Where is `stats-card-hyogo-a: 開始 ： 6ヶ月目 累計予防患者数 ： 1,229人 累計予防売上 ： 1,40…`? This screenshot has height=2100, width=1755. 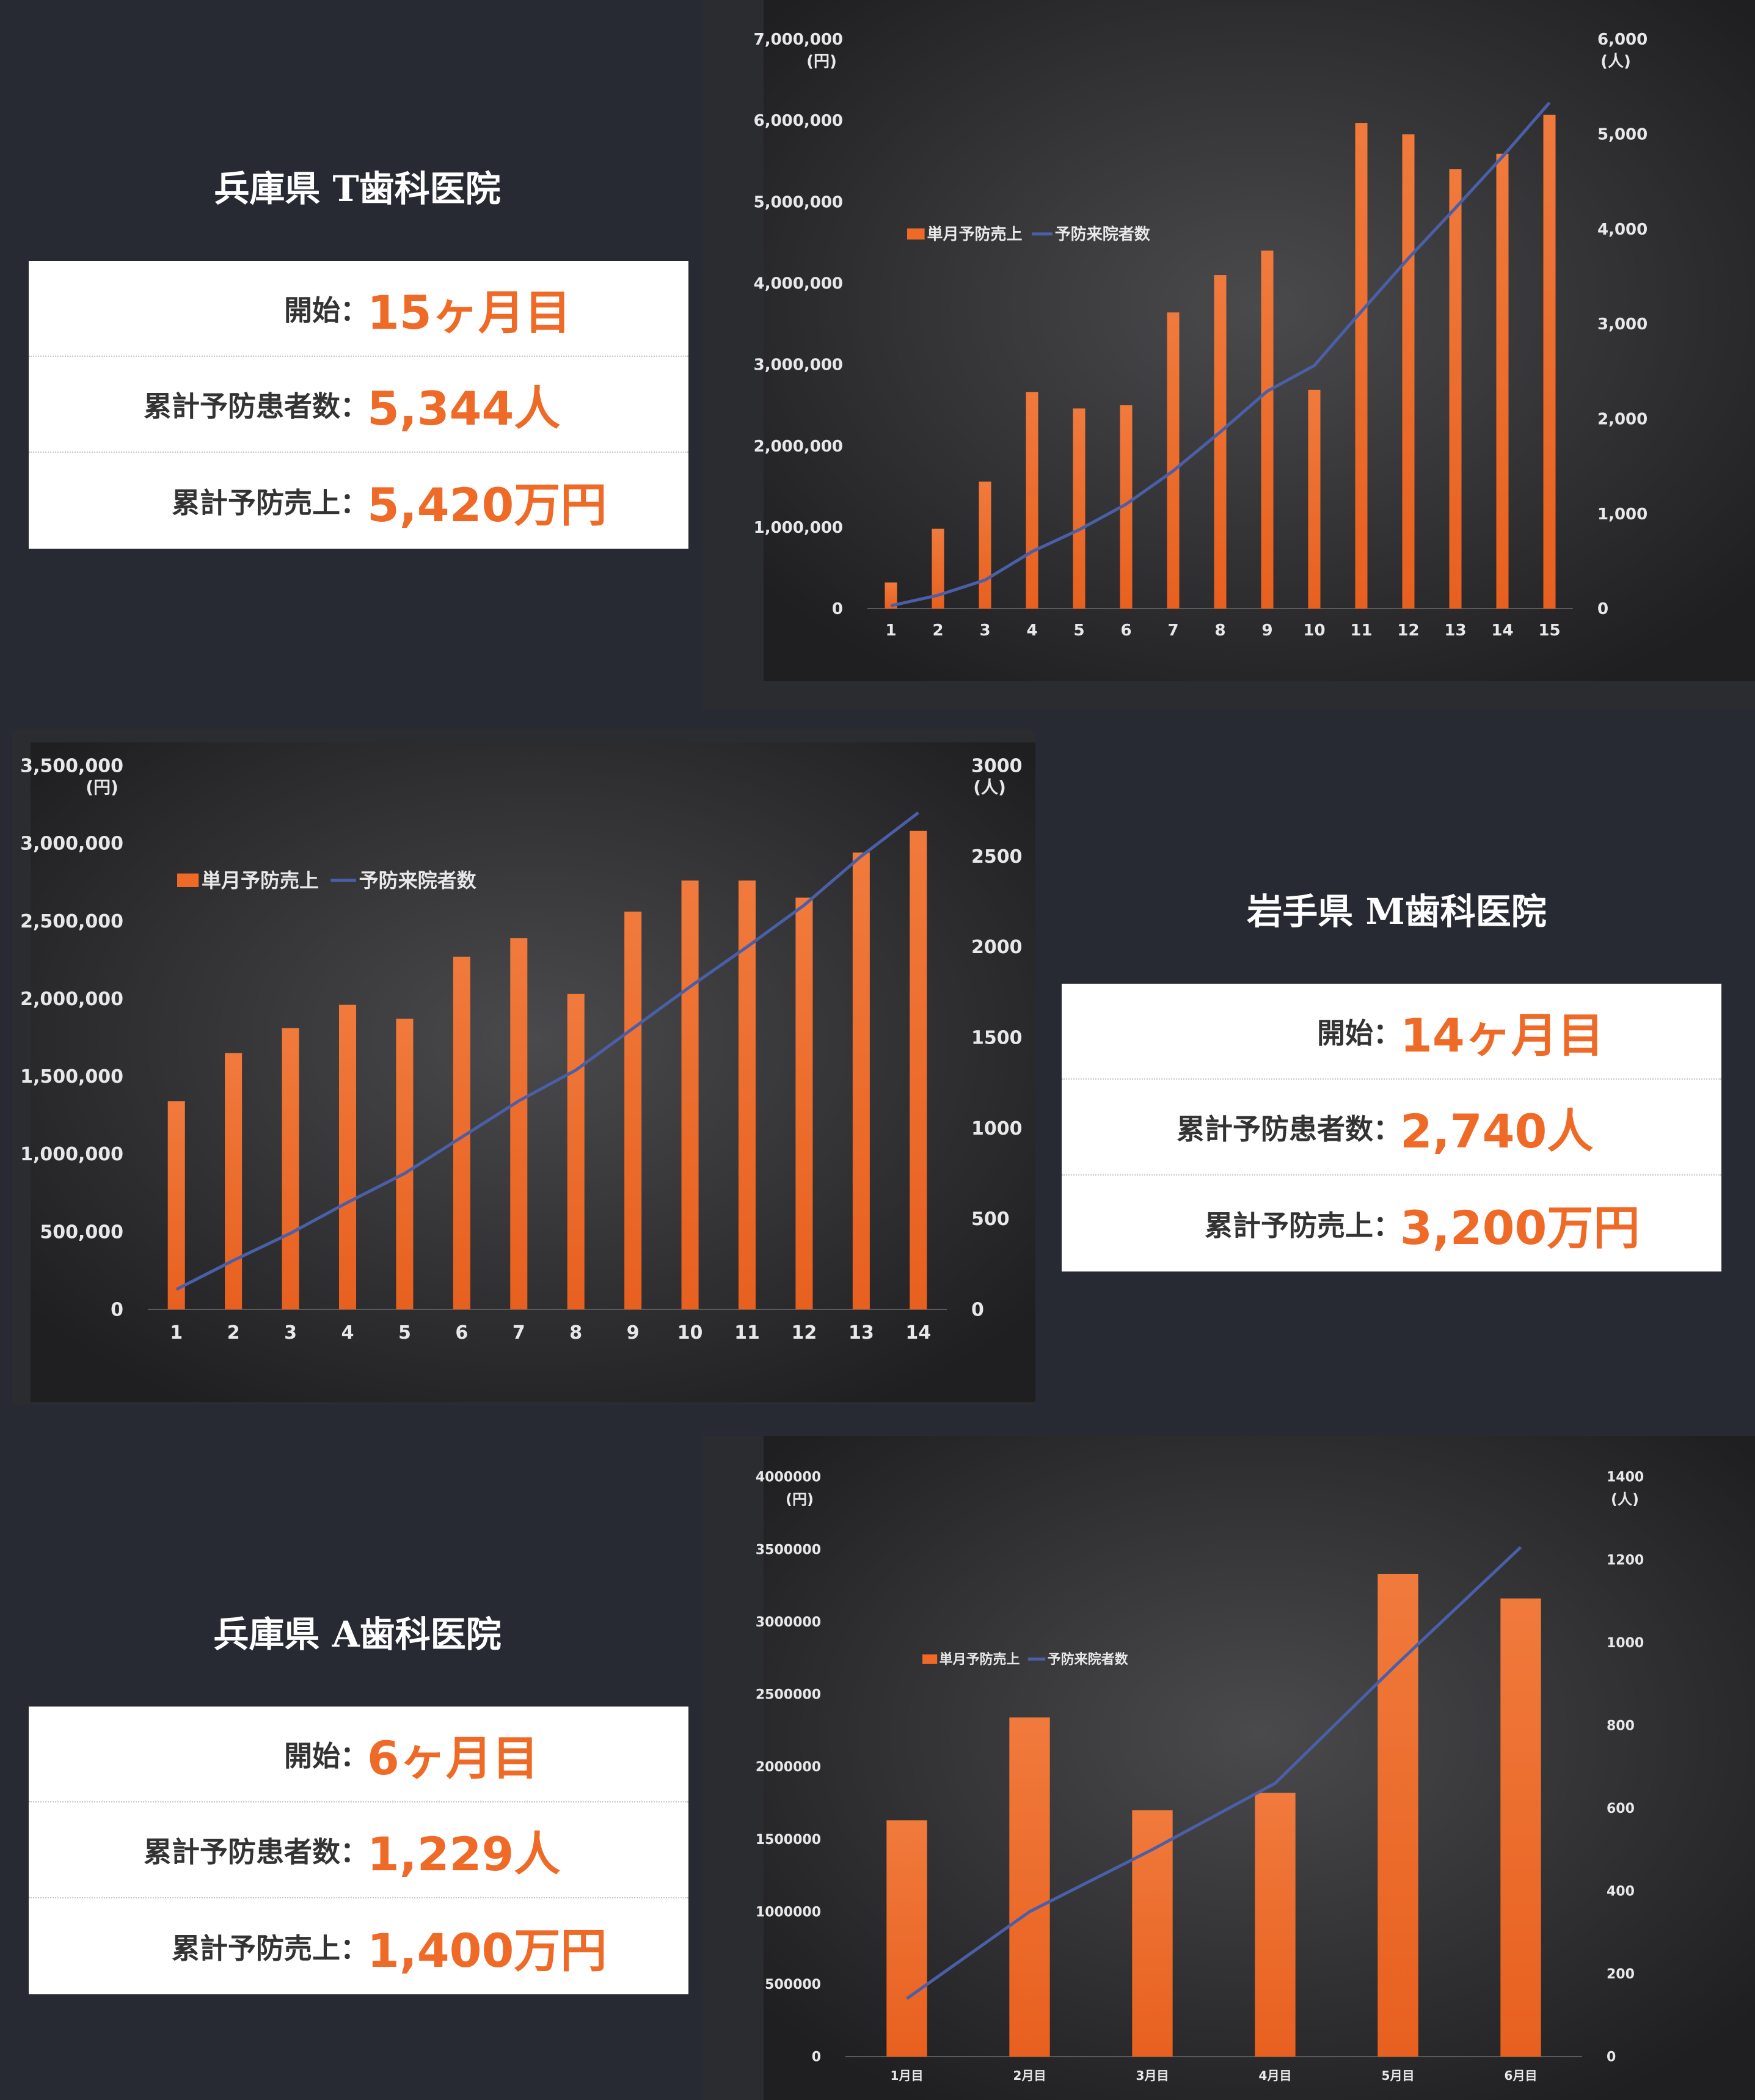 stats-card-hyogo-a: 開始 ： 6ヶ月目 累計予防患者数 ： 1,229人 累計予防売上 ： 1,40… is located at coordinates (358, 1850).